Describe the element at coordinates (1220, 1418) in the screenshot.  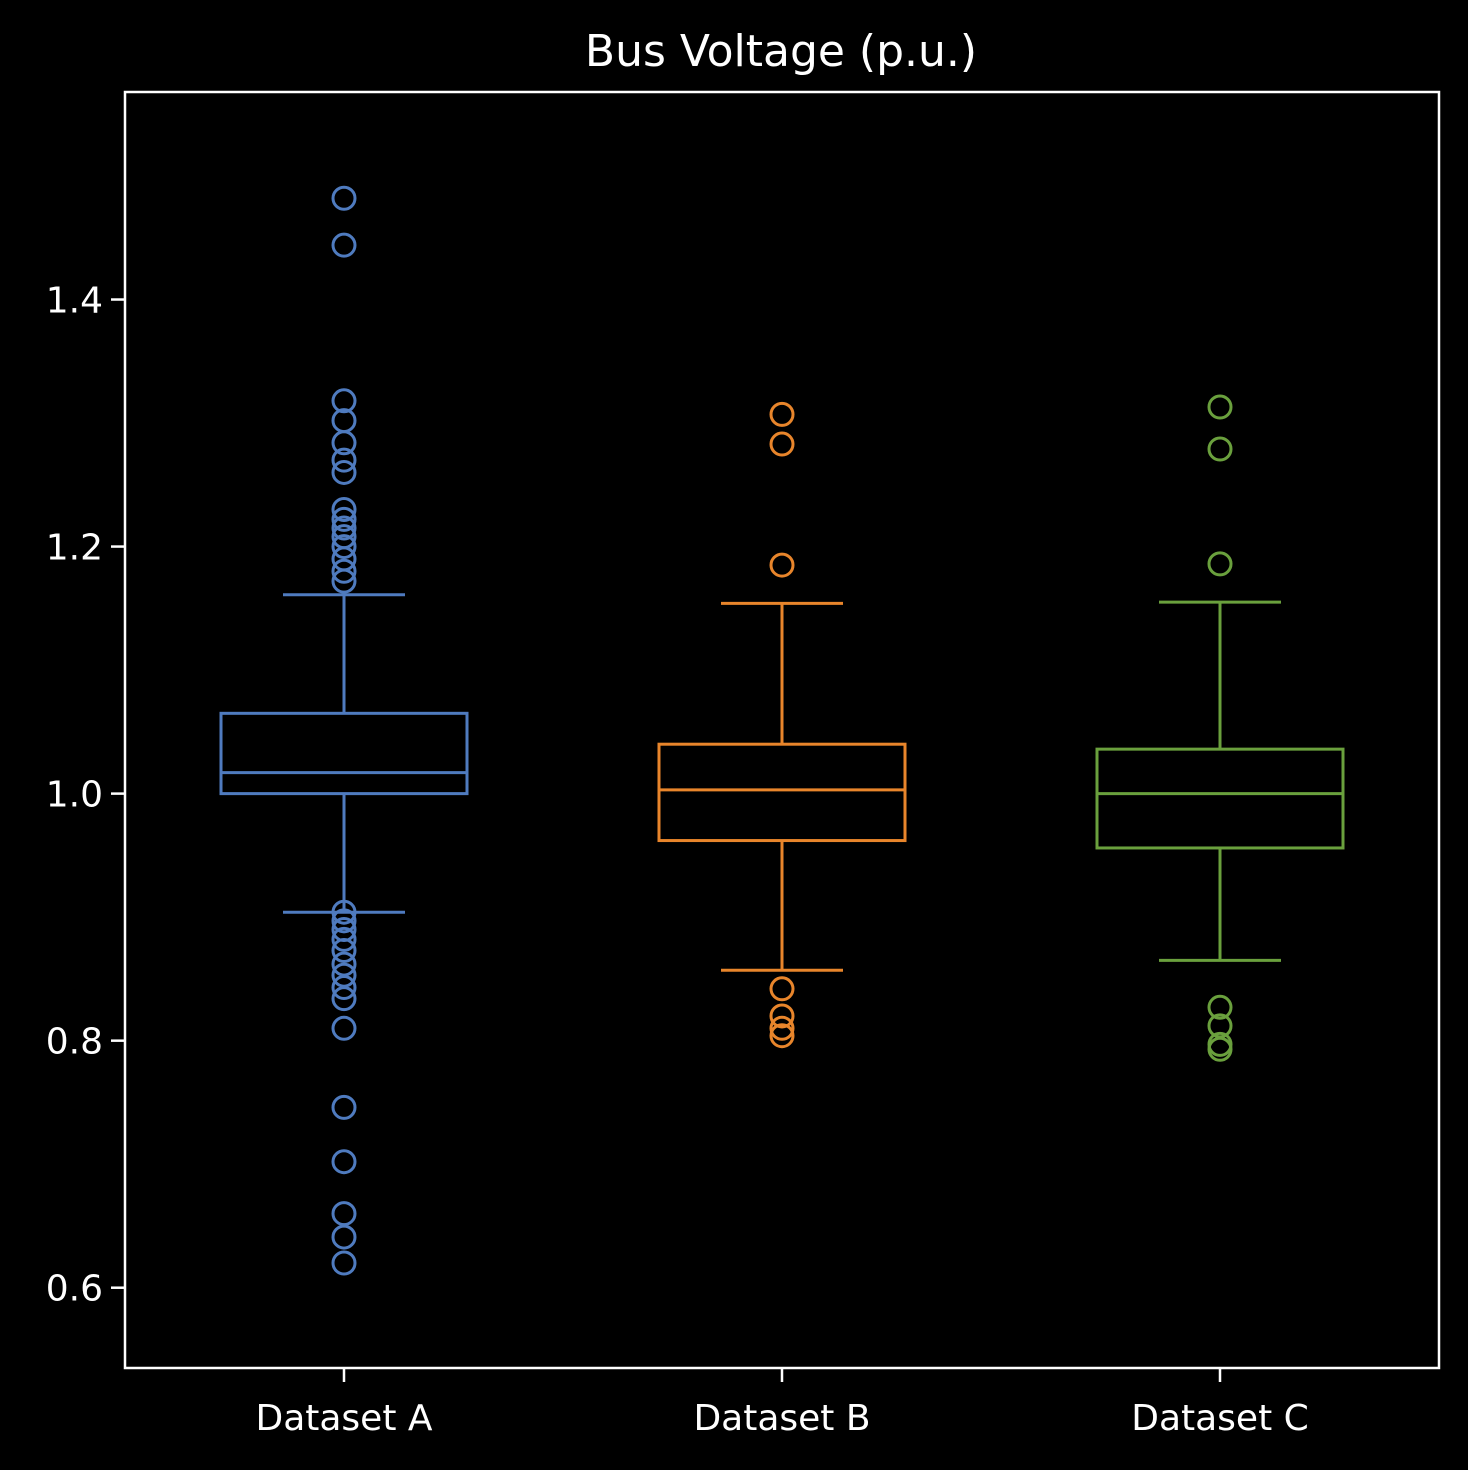
I see `x-tick-label: Dataset C` at that location.